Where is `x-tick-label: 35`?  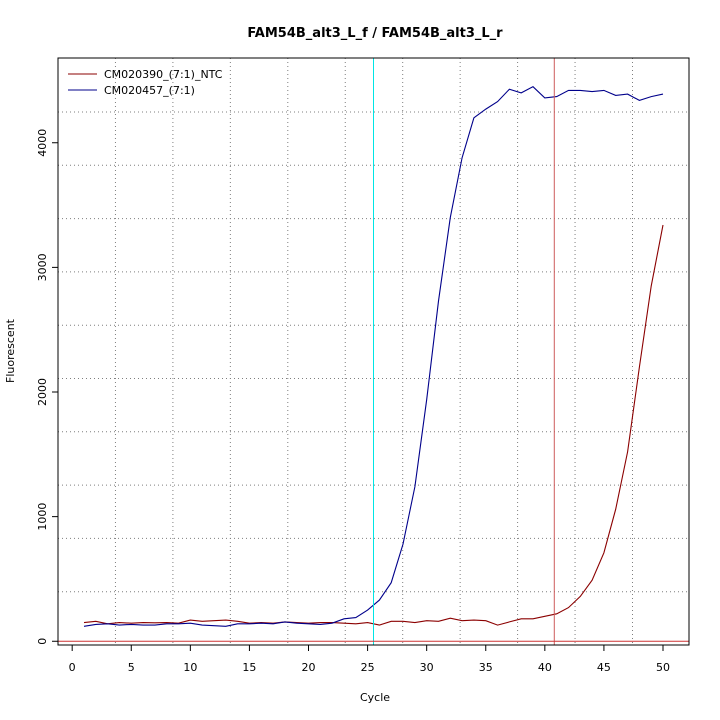
x-tick-label: 35 is located at coordinates (486, 667).